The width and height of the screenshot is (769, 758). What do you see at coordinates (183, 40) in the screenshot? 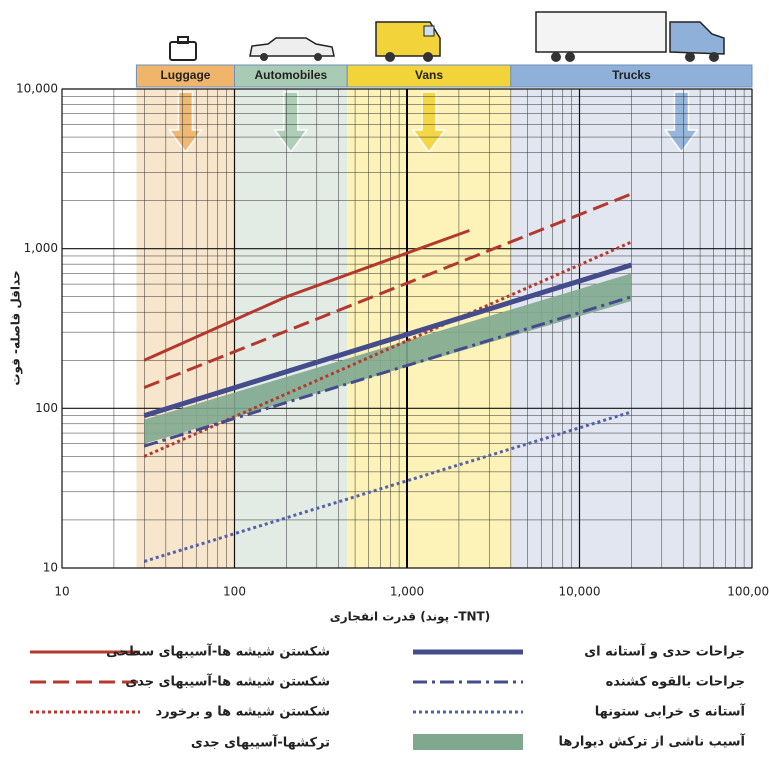
I see `luggage-handle` at bounding box center [183, 40].